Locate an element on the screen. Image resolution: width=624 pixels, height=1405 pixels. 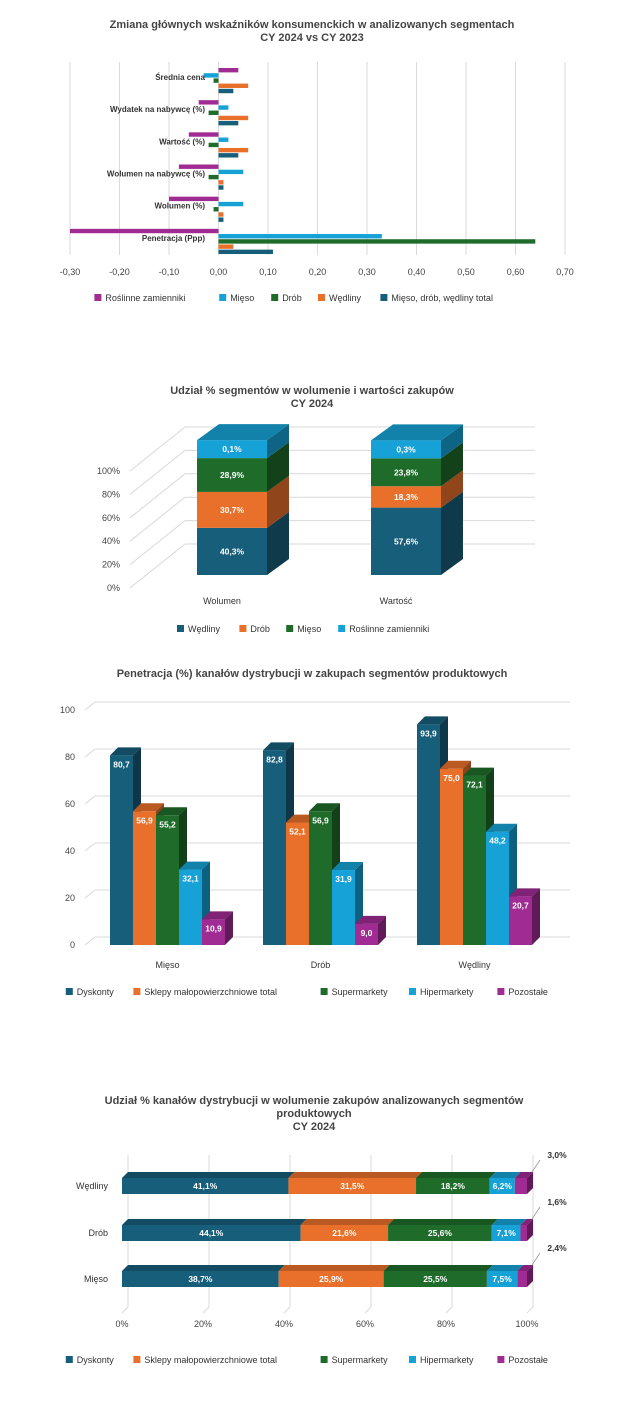
legend-label-supermarkety: Supermarkety is located at coordinates (360, 1360).